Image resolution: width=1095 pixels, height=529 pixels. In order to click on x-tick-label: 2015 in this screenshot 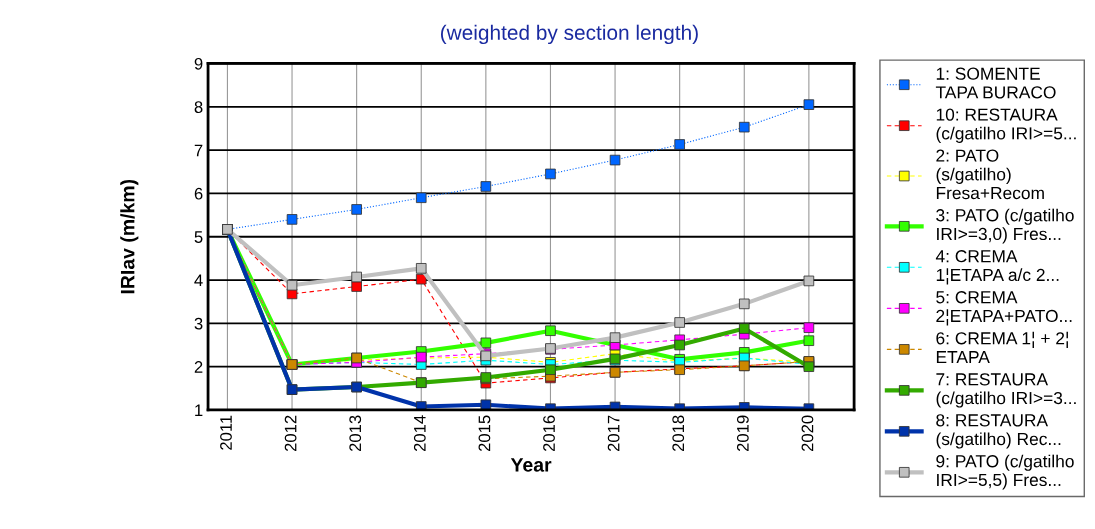, I will do `click(484, 433)`.